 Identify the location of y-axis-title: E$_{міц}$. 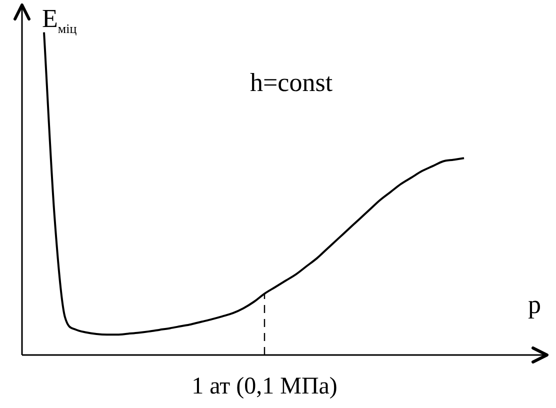
(59, 20).